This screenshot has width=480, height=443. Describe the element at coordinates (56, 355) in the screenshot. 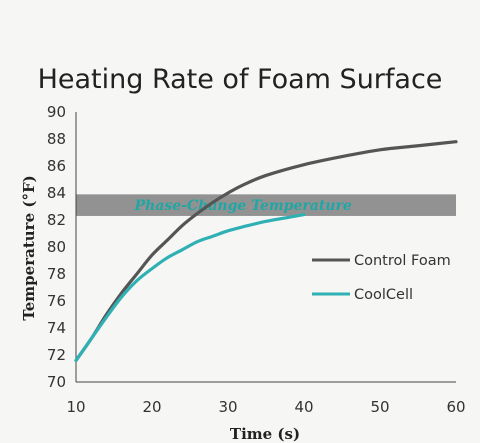

I see `y-tick-label: 72` at that location.